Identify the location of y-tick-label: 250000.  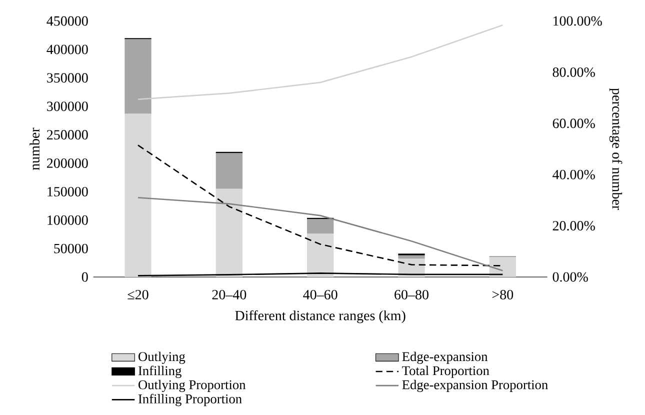
(67, 135).